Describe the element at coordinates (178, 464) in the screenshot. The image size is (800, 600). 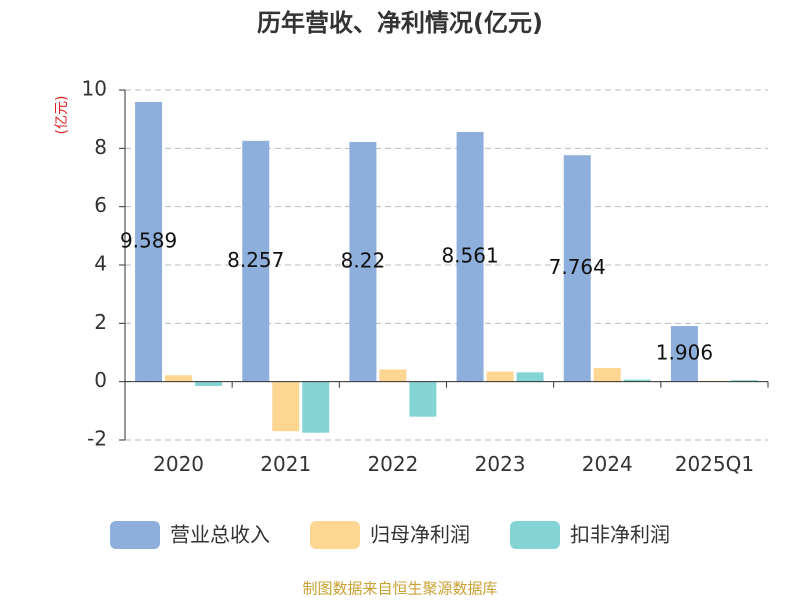
I see `x-tick-label: 2020` at that location.